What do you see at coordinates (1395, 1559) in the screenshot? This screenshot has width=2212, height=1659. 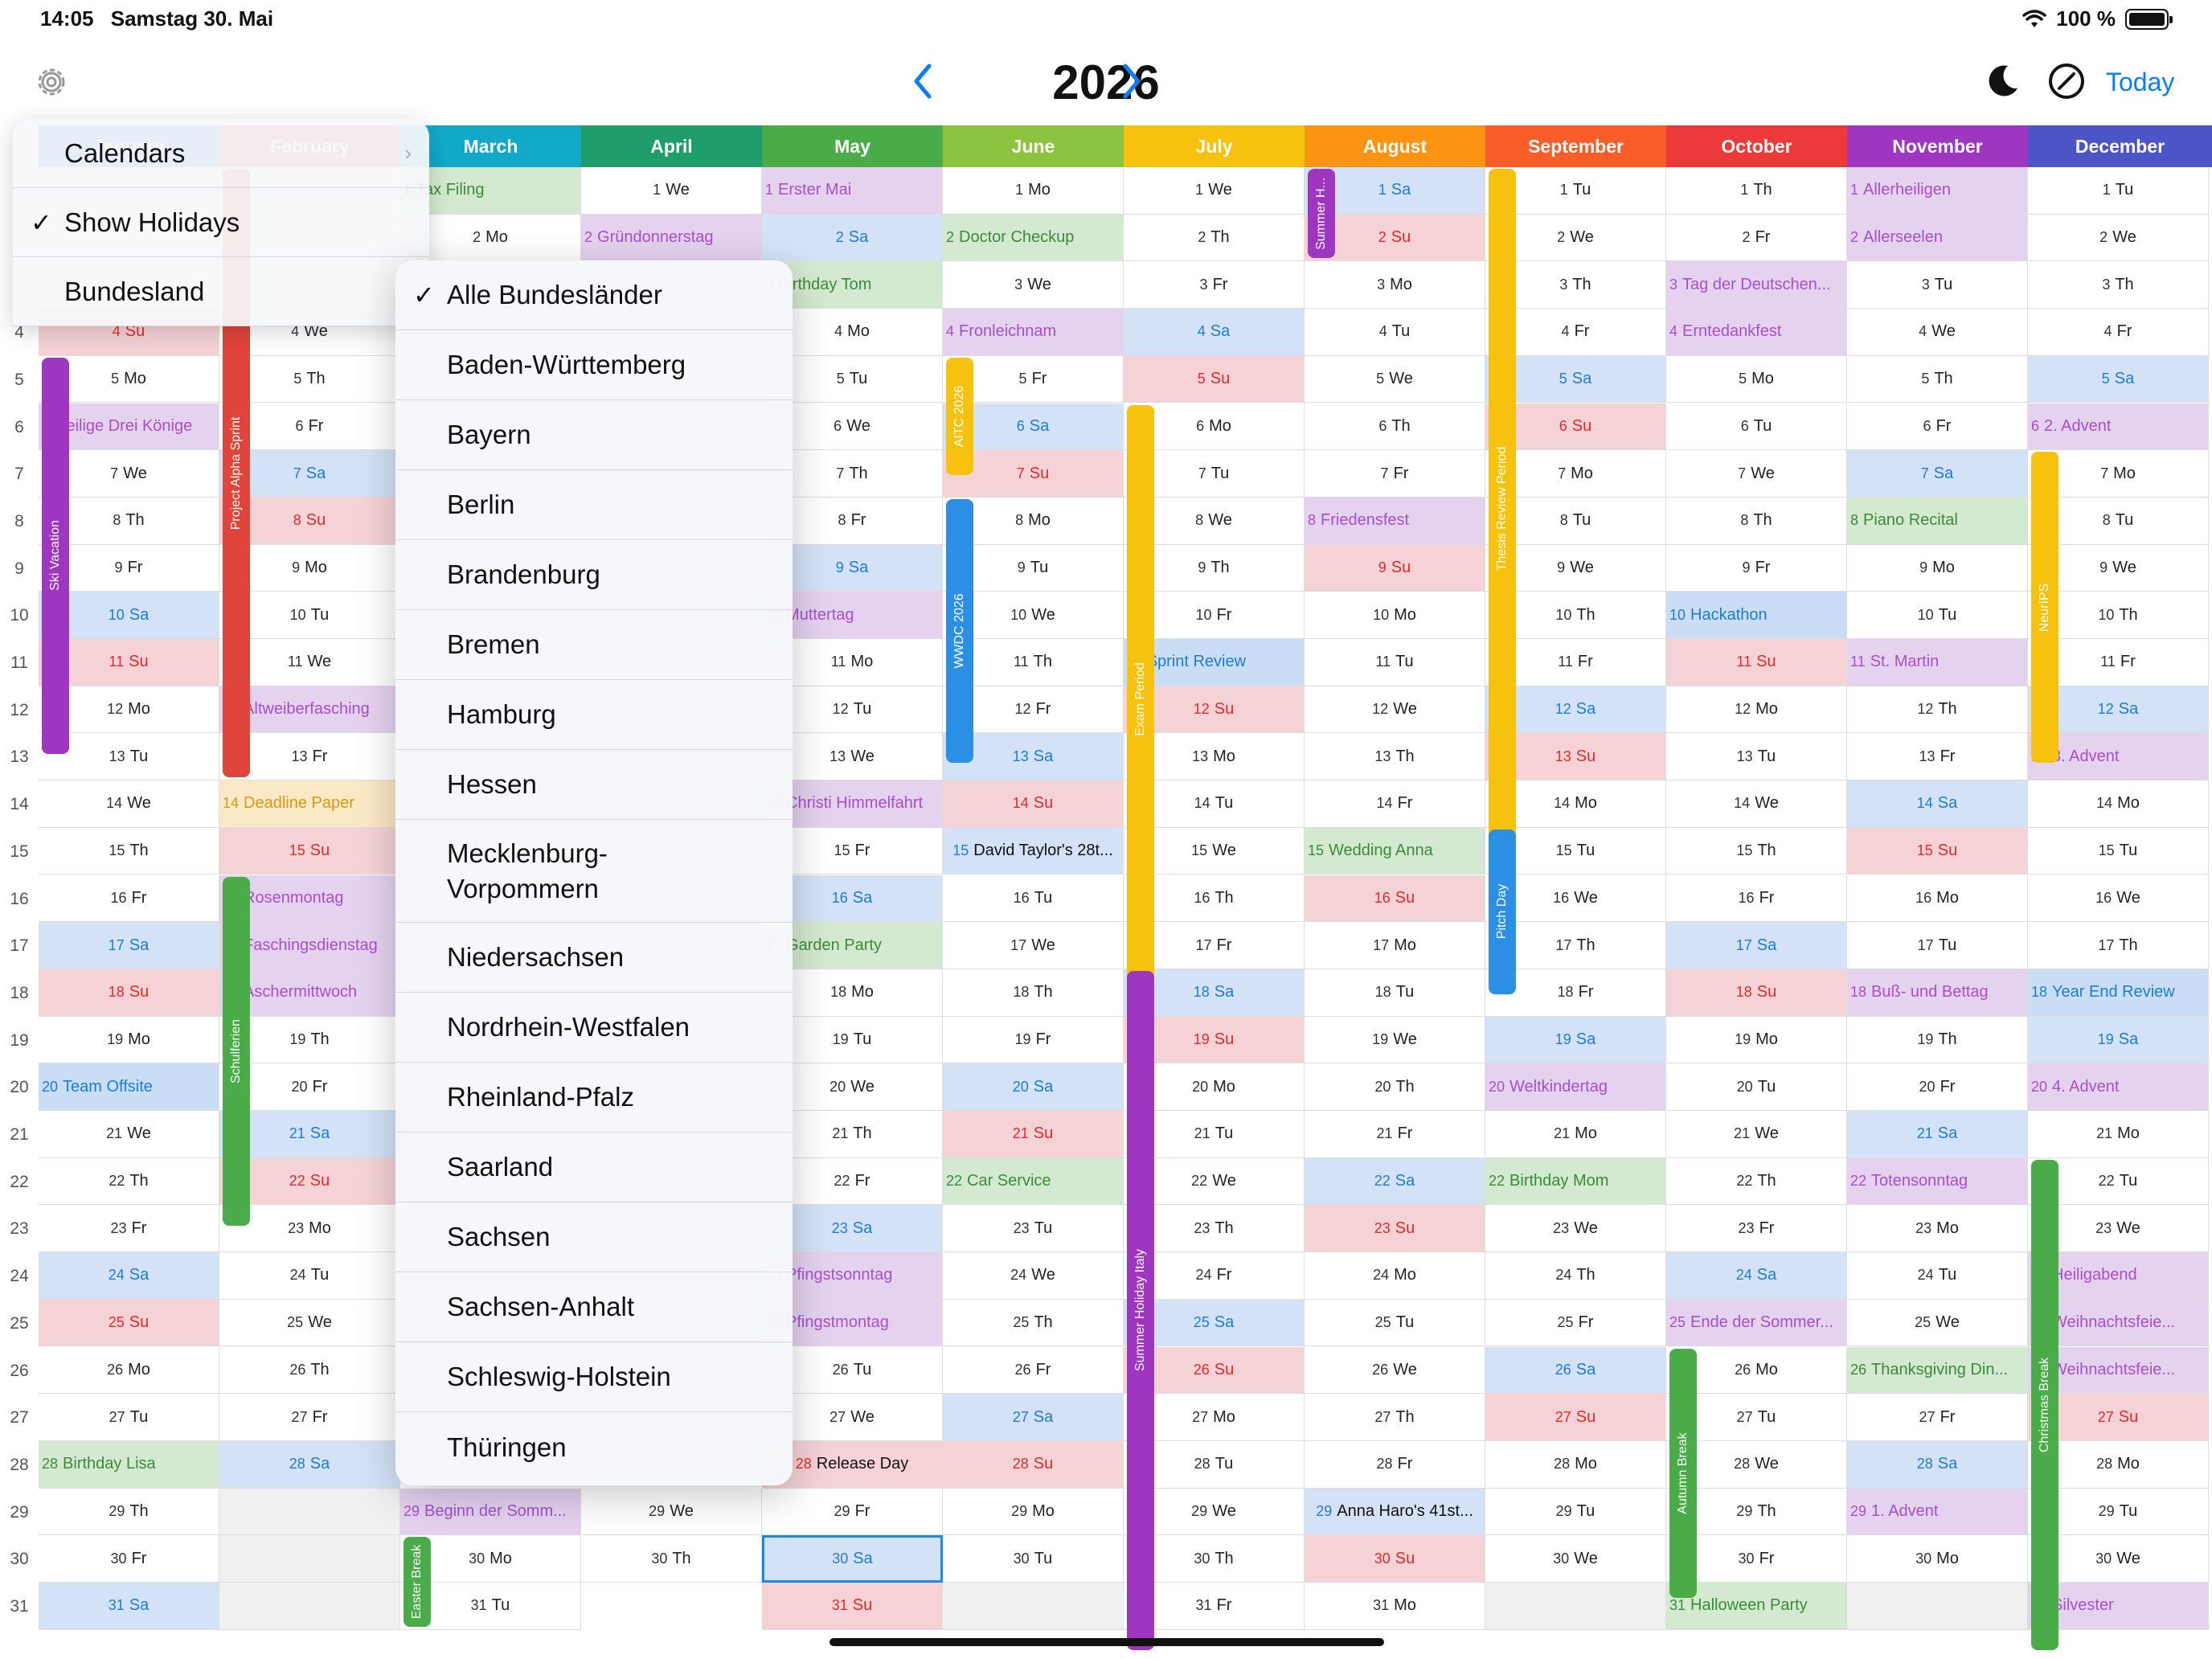 I see `day-cell: 30 Su` at bounding box center [1395, 1559].